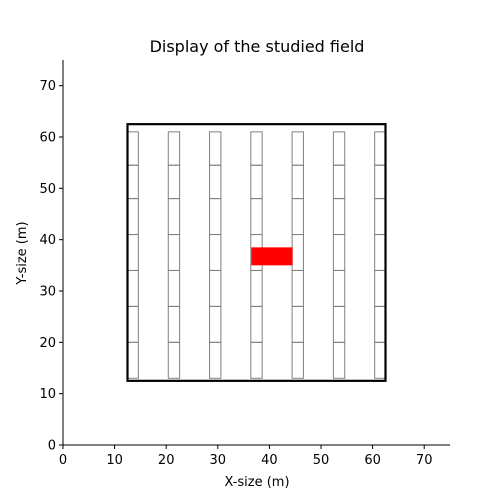 The image size is (500, 500). What do you see at coordinates (22, 253) in the screenshot?
I see `y-axis-label: Y-size (m)` at bounding box center [22, 253].